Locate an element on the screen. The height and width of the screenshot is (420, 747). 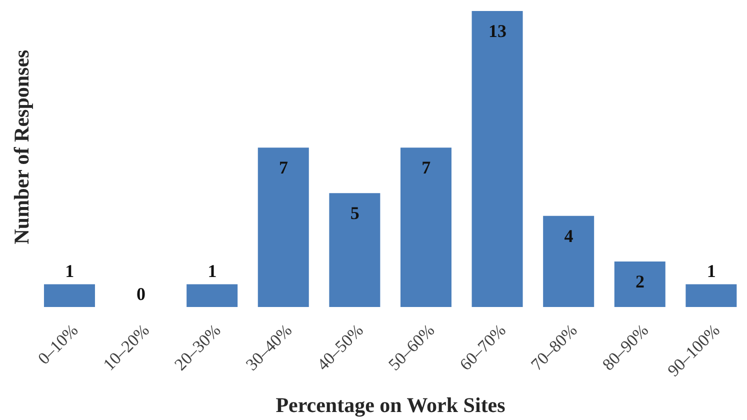
data-label: 2 is located at coordinates (640, 281).